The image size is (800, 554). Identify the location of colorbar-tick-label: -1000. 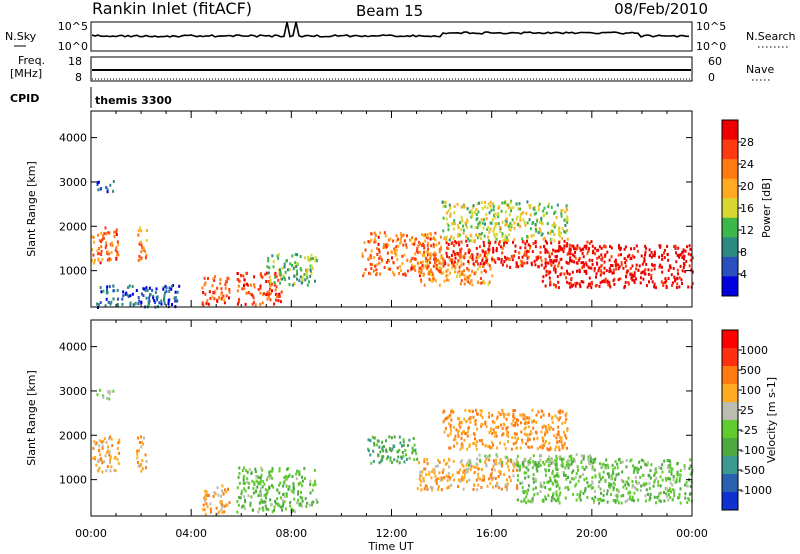
(756, 490).